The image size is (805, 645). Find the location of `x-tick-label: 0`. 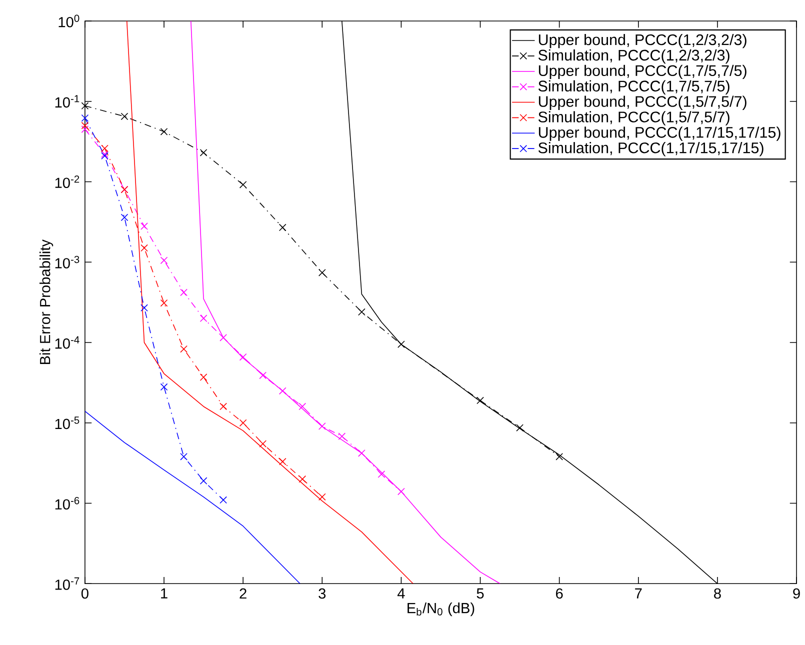

x-tick-label: 0 is located at coordinates (84, 593).